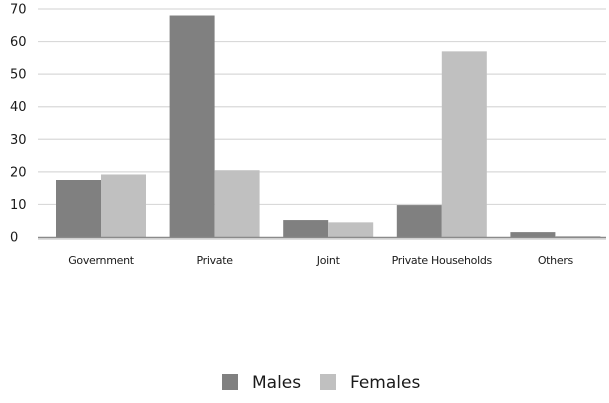  I want to click on bar-females-joint, so click(351, 229).